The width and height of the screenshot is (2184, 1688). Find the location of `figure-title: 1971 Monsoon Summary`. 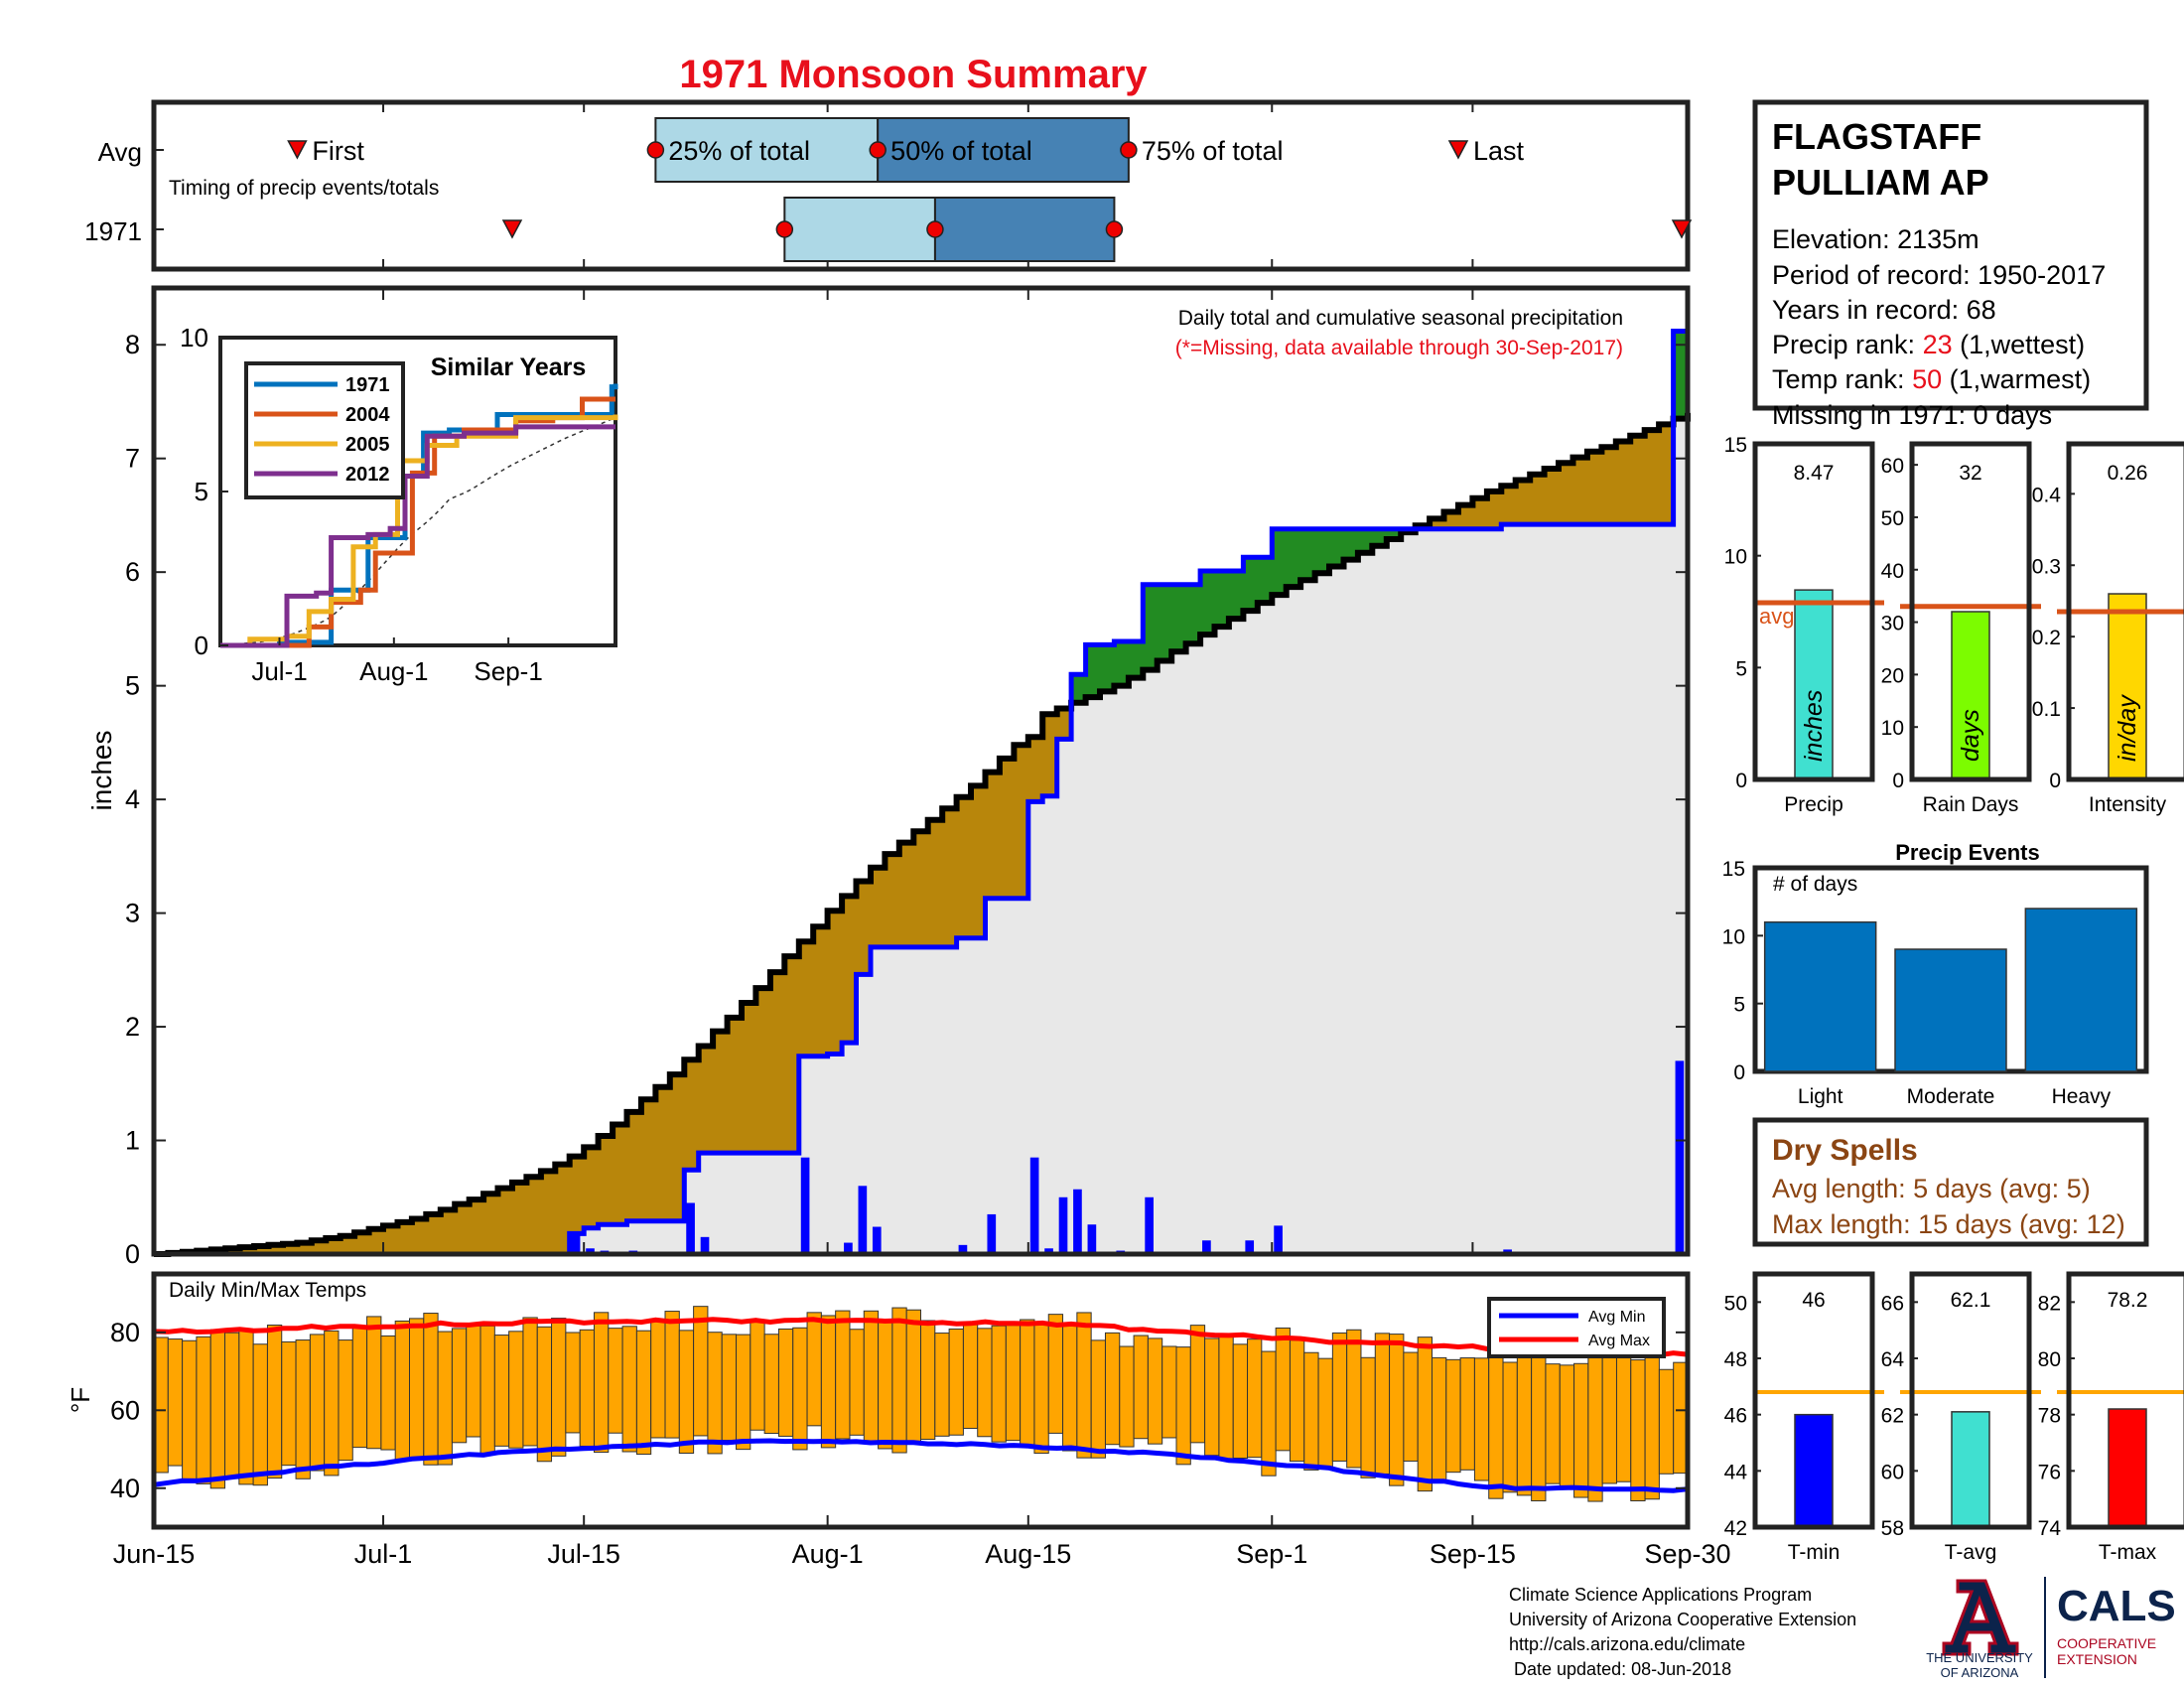

figure-title: 1971 Monsoon Summary is located at coordinates (913, 74).